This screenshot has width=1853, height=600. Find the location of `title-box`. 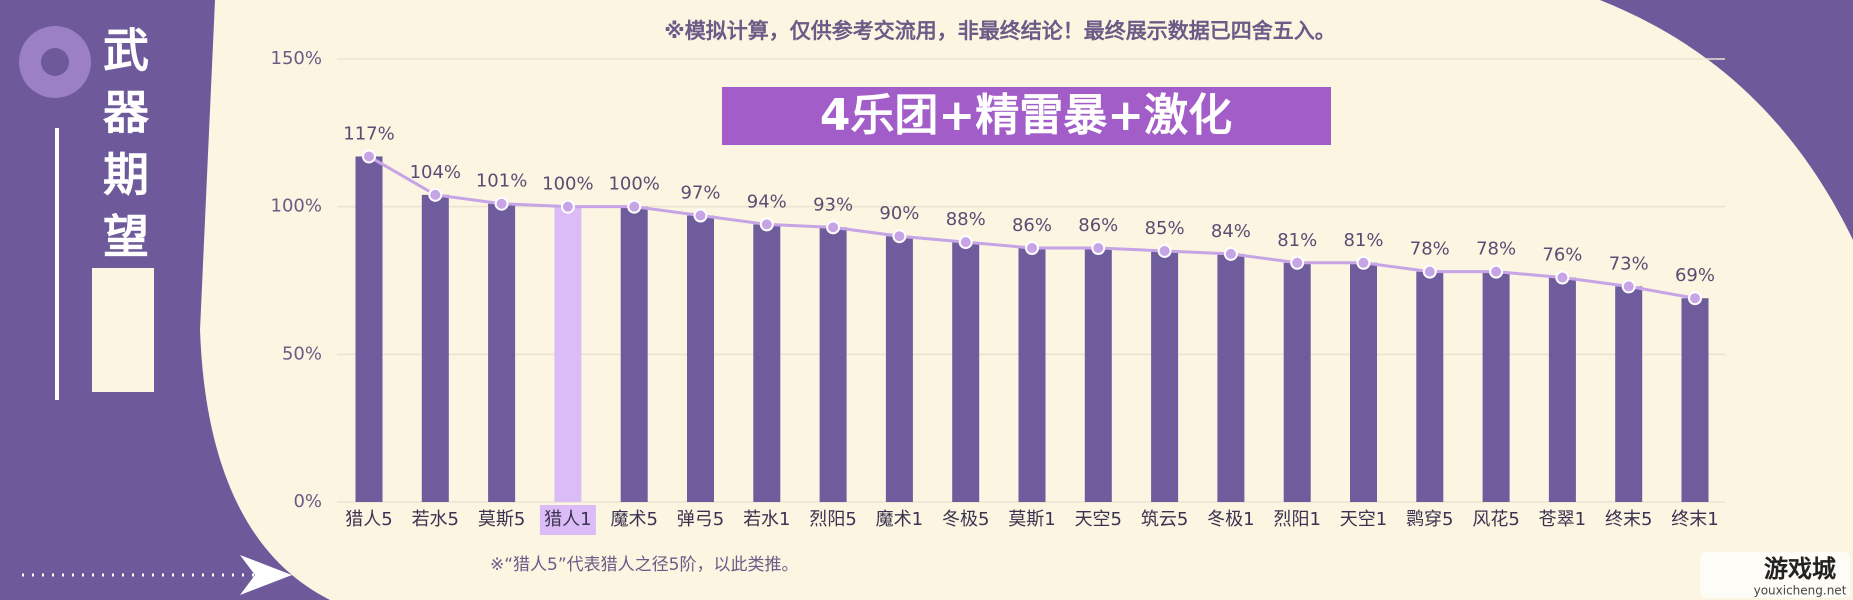

title-box is located at coordinates (1026, 116).